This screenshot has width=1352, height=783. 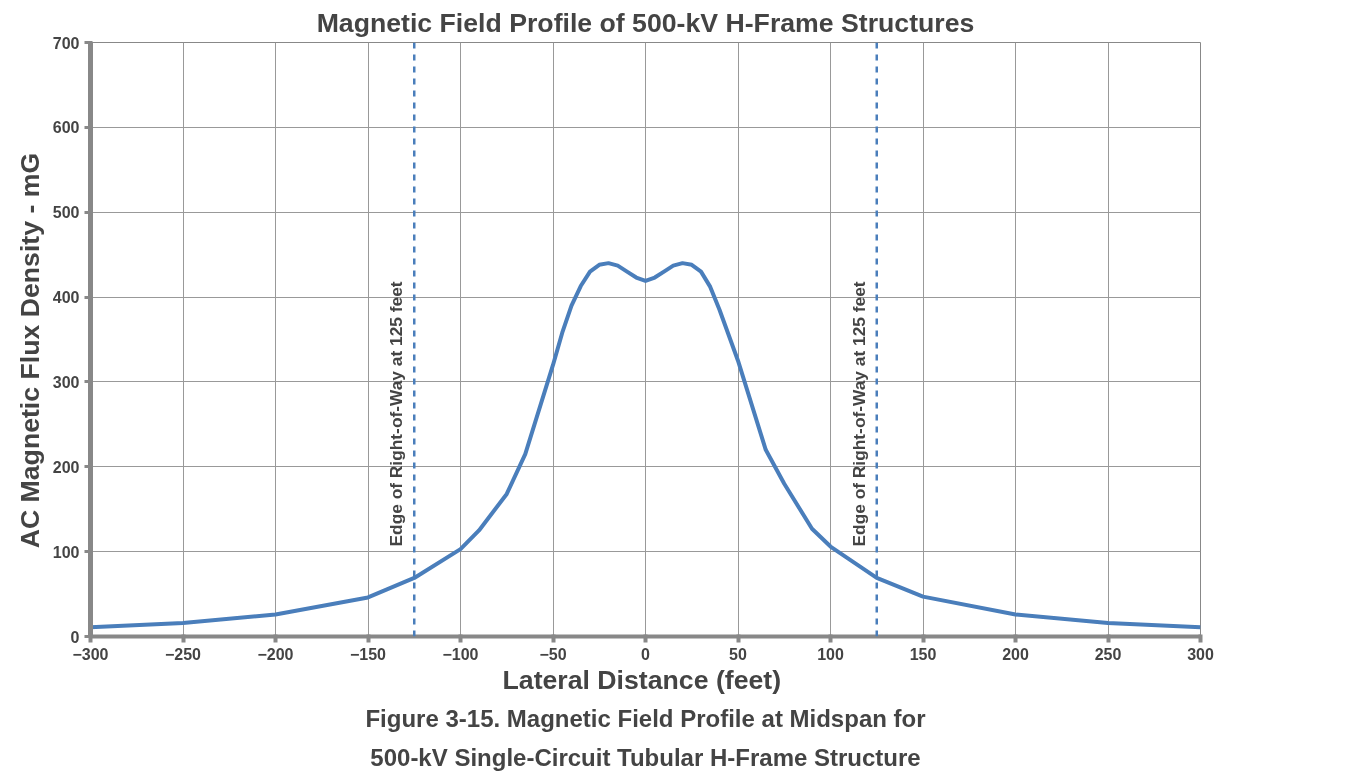 What do you see at coordinates (66, 298) in the screenshot?
I see `y-tick-label: 400` at bounding box center [66, 298].